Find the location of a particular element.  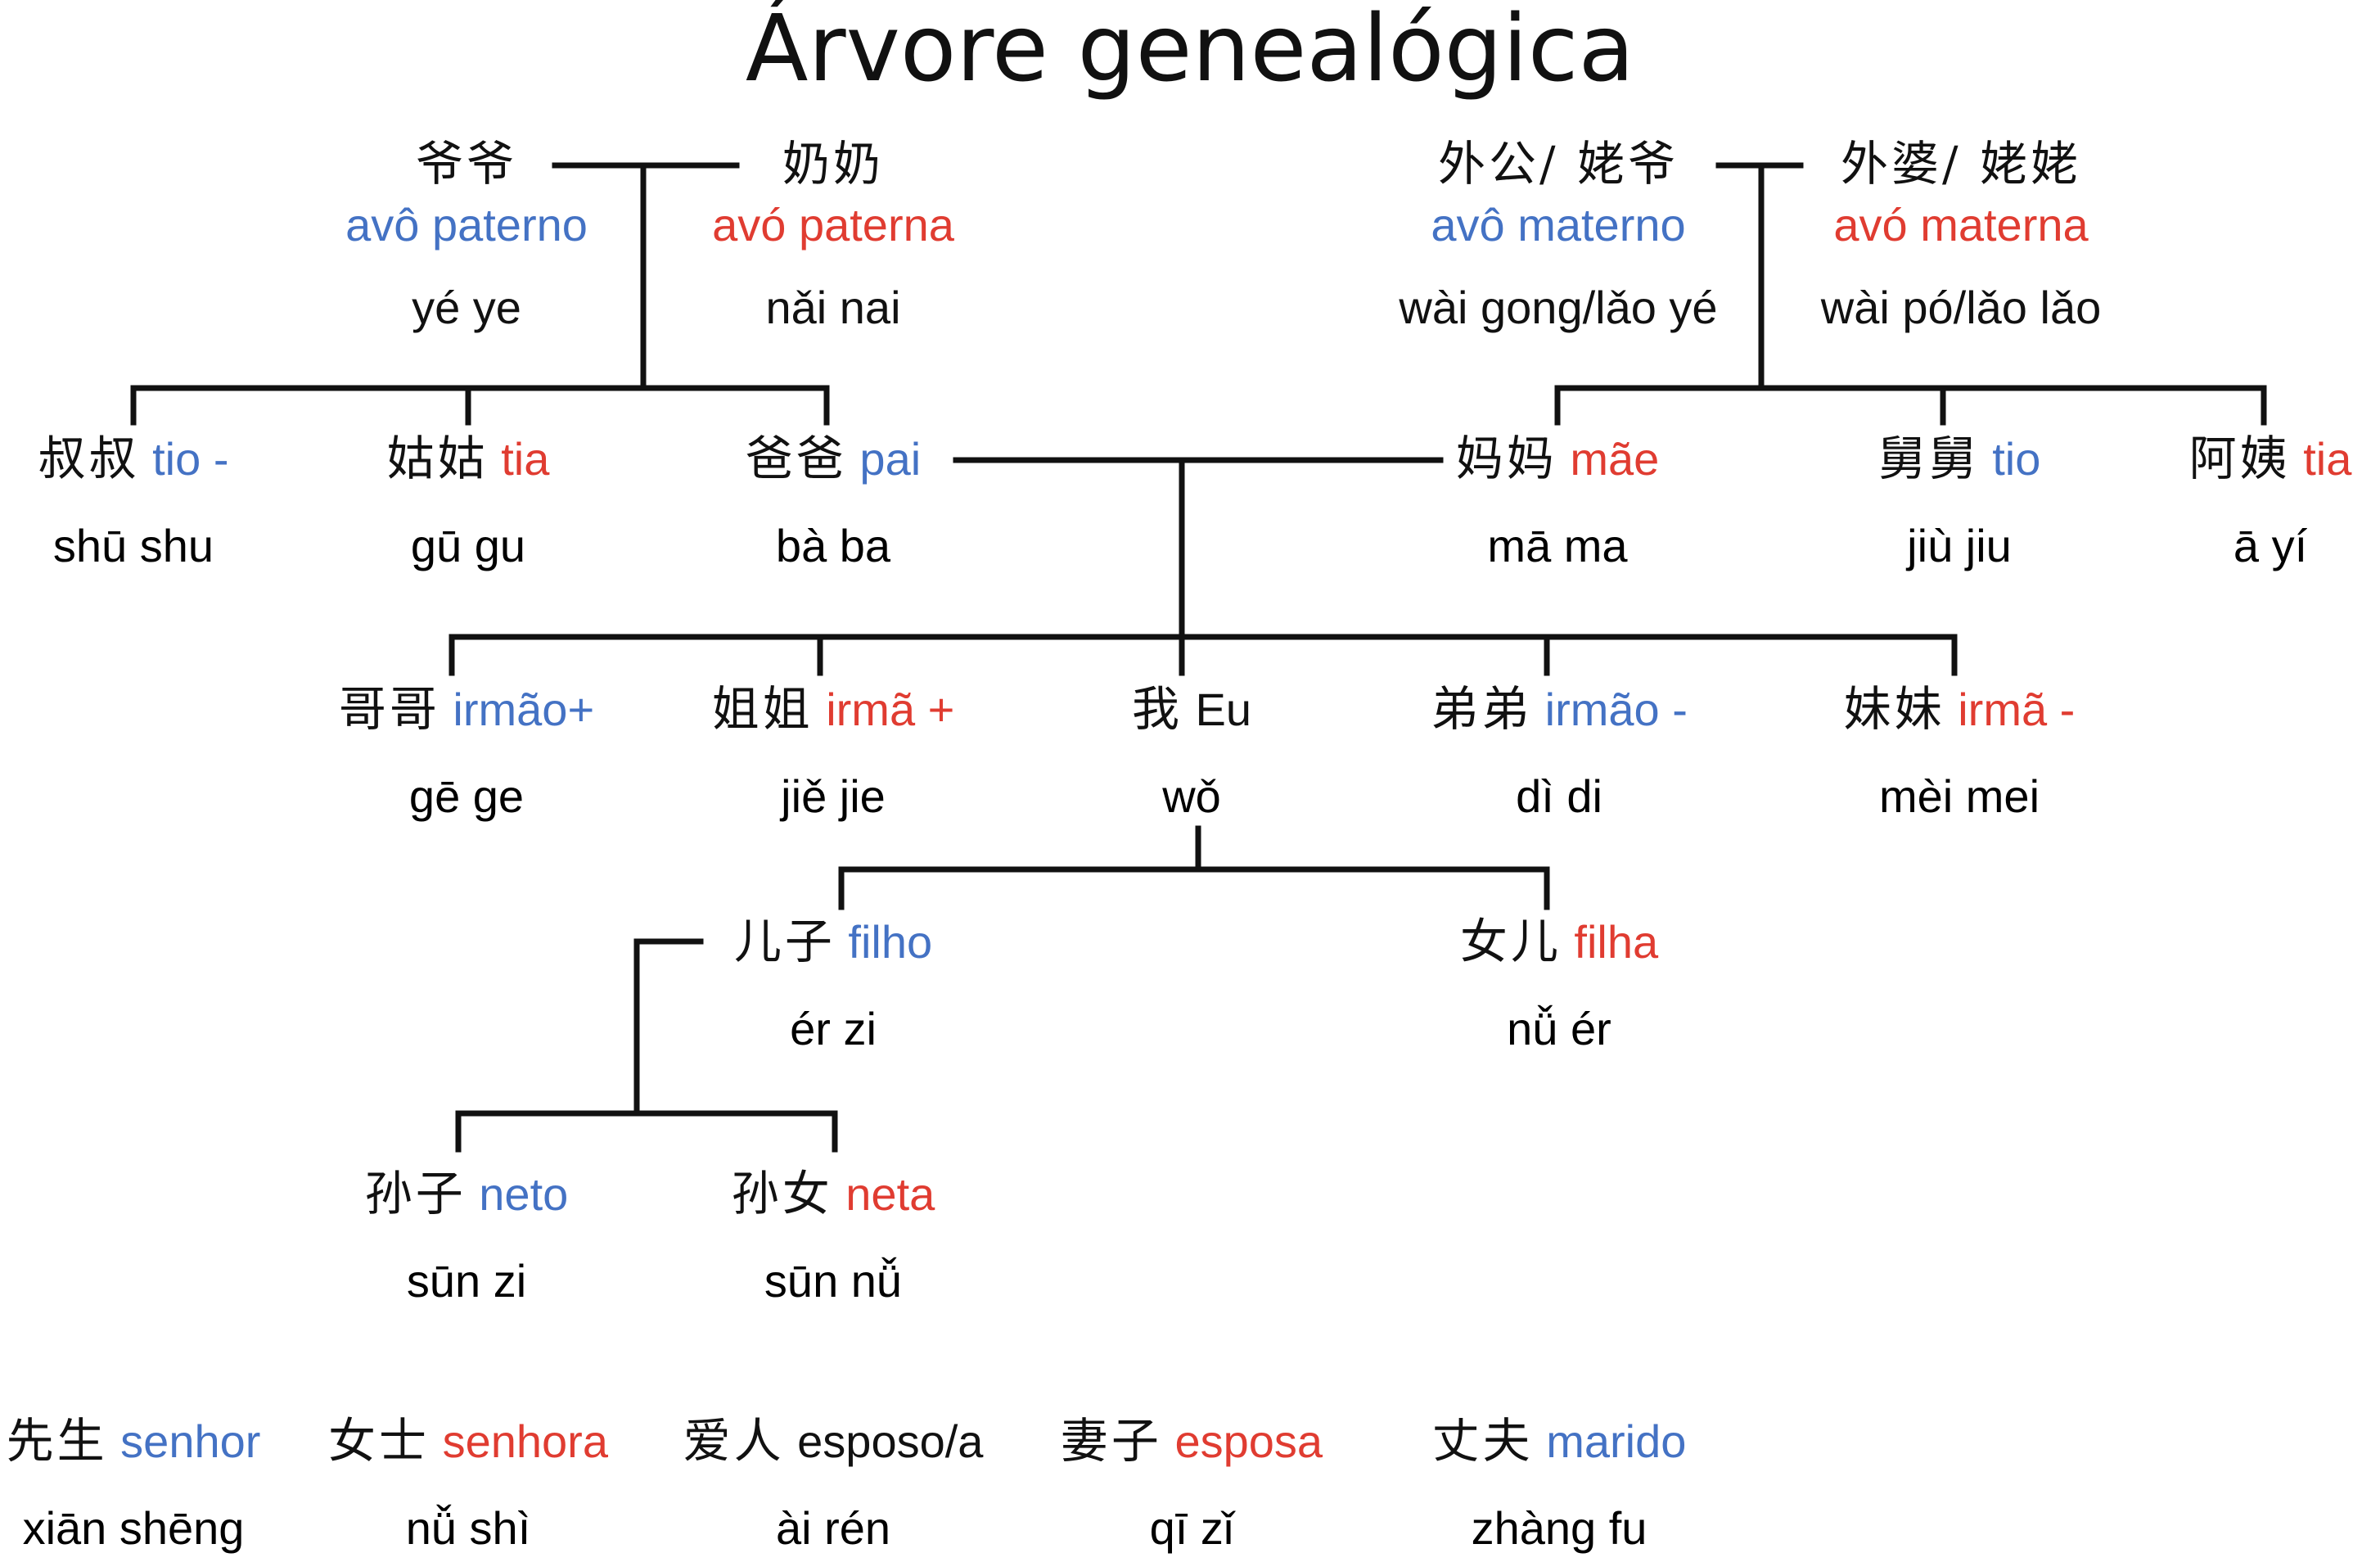

pinyin: wǒ is located at coordinates (1191, 796).